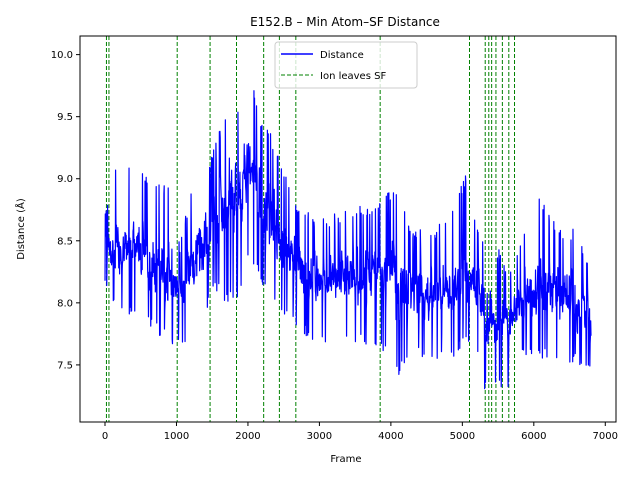  What do you see at coordinates (345, 22) in the screenshot?
I see `chart-title: E152.B – Min Atom–SF Distance` at bounding box center [345, 22].